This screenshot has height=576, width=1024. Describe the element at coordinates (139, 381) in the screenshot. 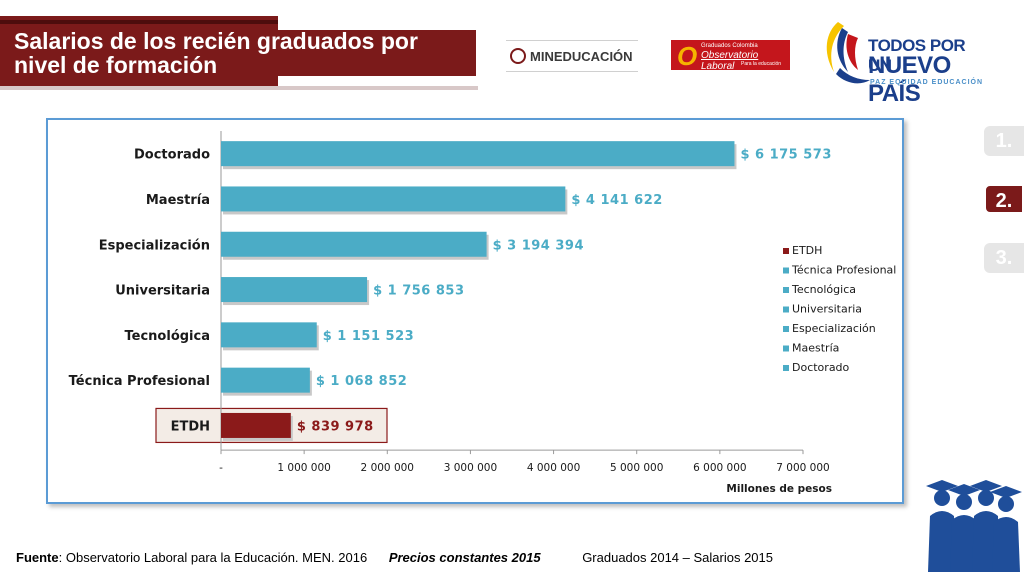

I see `category-label: Técnica Profesional` at that location.